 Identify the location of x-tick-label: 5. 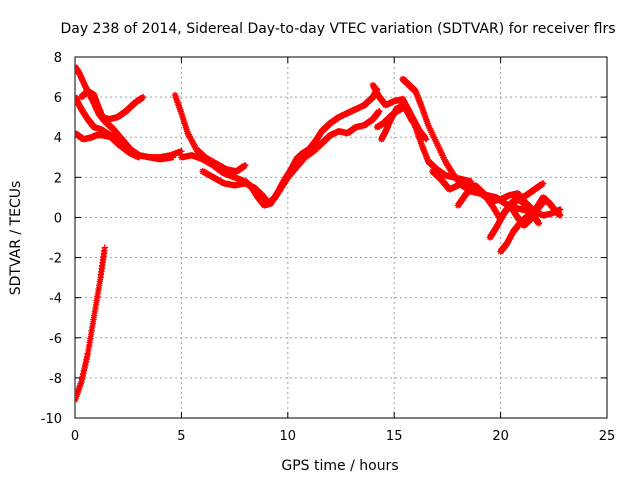
(181, 436).